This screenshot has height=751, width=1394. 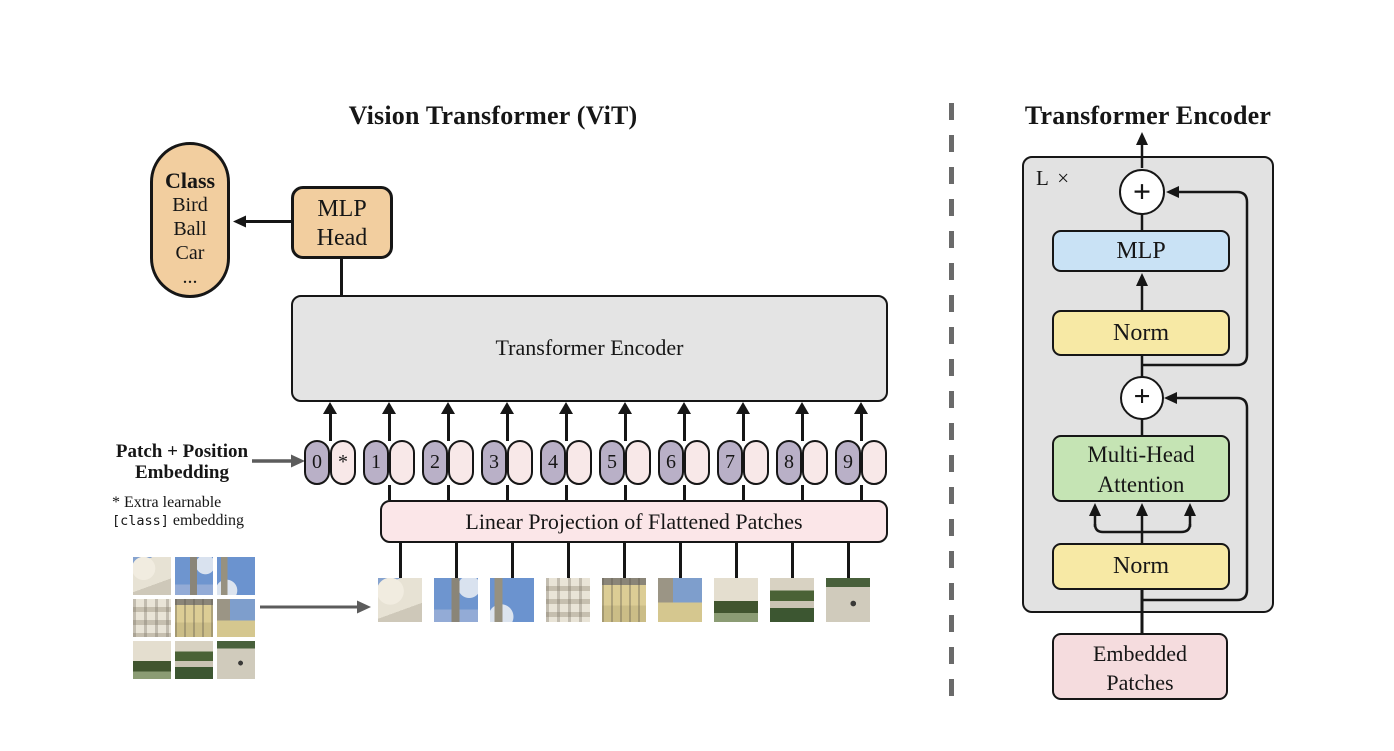 What do you see at coordinates (1142, 192) in the screenshot?
I see `residual-add-top: +` at bounding box center [1142, 192].